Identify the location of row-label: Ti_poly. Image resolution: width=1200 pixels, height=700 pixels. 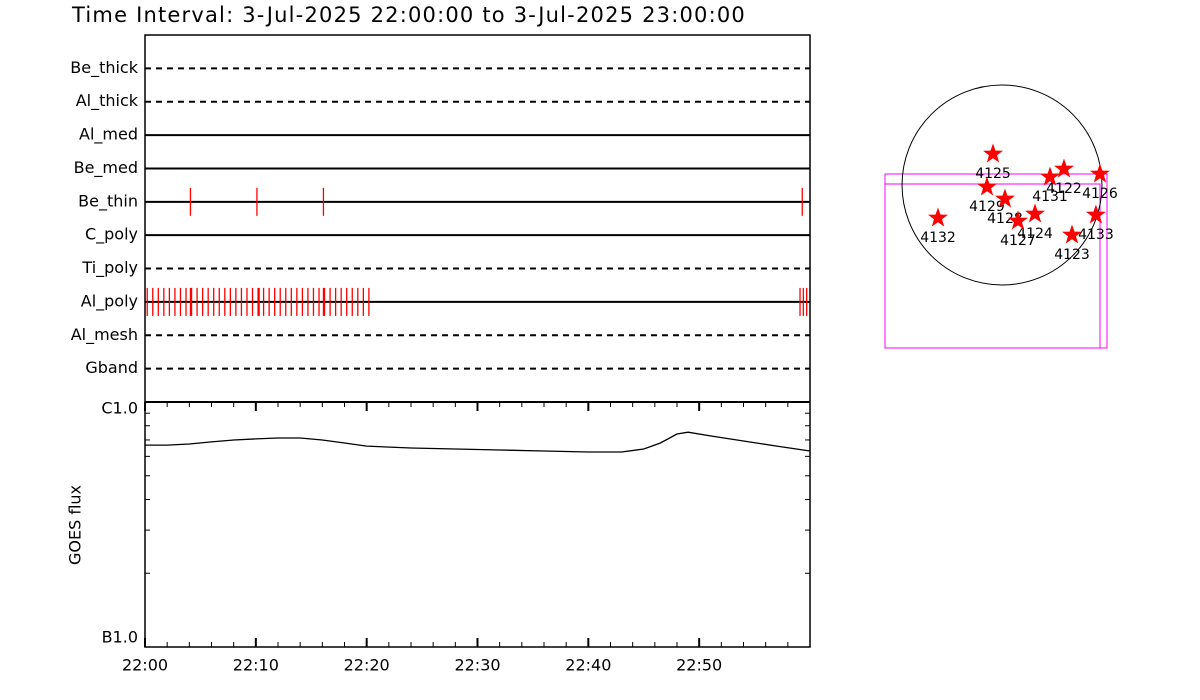
(109, 268).